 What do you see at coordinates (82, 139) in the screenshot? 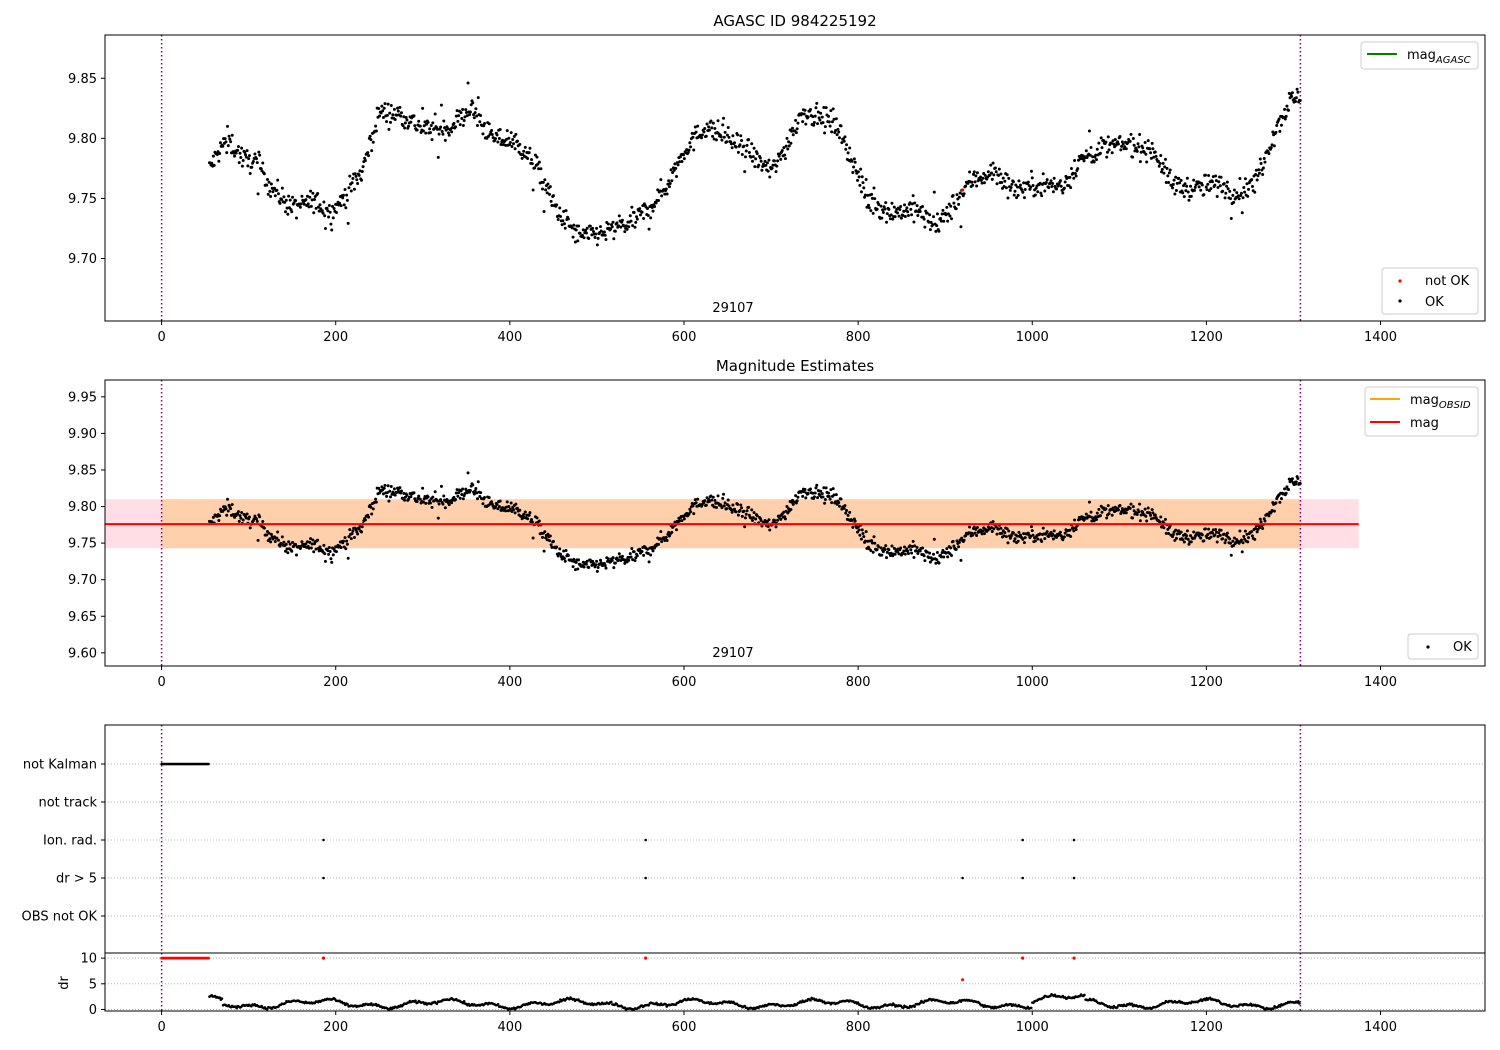
I see `y-tick-label: 9.80` at bounding box center [82, 139].